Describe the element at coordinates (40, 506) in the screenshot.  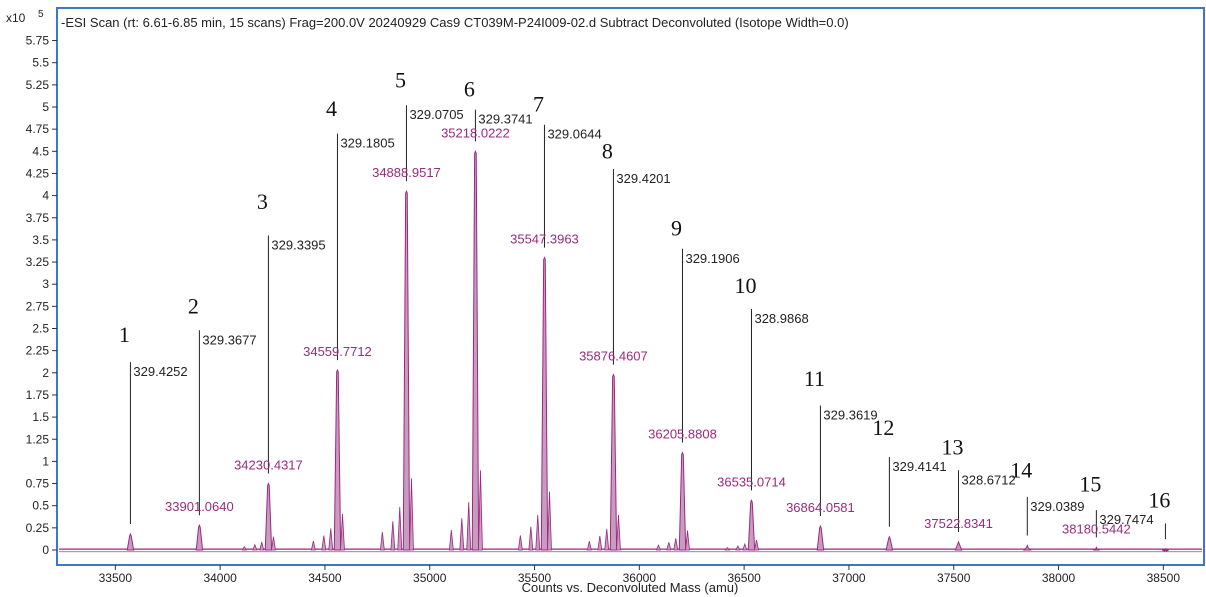
I see `y-tick-label: 0.5` at that location.